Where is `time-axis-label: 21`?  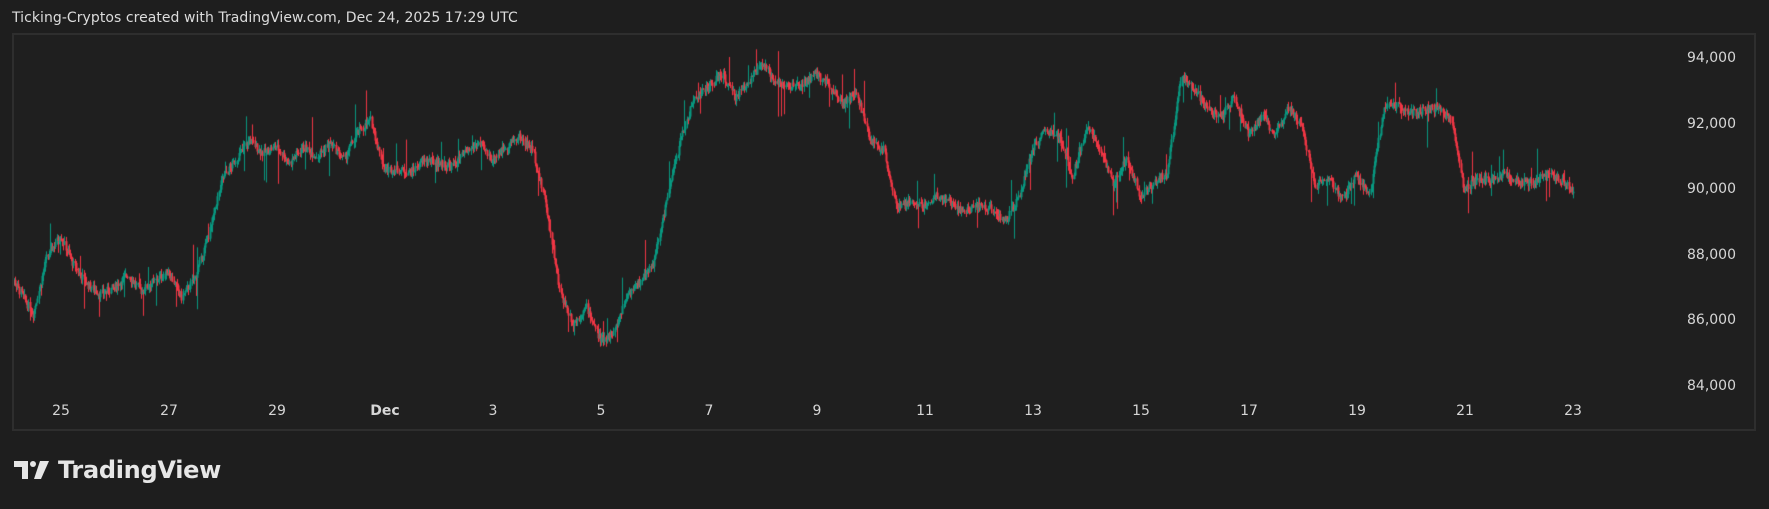
time-axis-label: 21 is located at coordinates (1465, 411).